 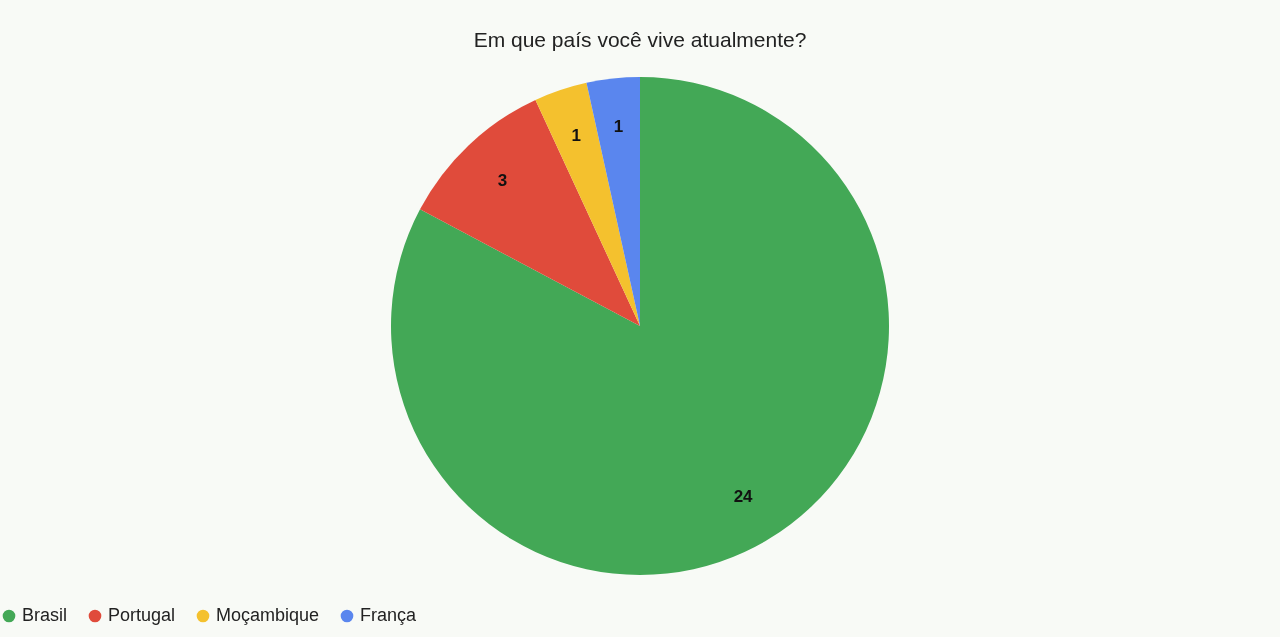 What do you see at coordinates (743, 497) in the screenshot?
I see `data-label: 24` at bounding box center [743, 497].